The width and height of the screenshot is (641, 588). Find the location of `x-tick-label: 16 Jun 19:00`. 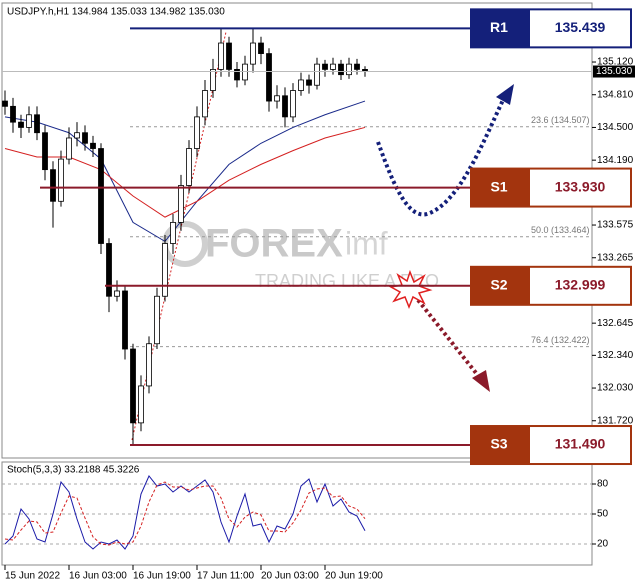

x-tick-label: 16 Jun 19:00 is located at coordinates (162, 576).